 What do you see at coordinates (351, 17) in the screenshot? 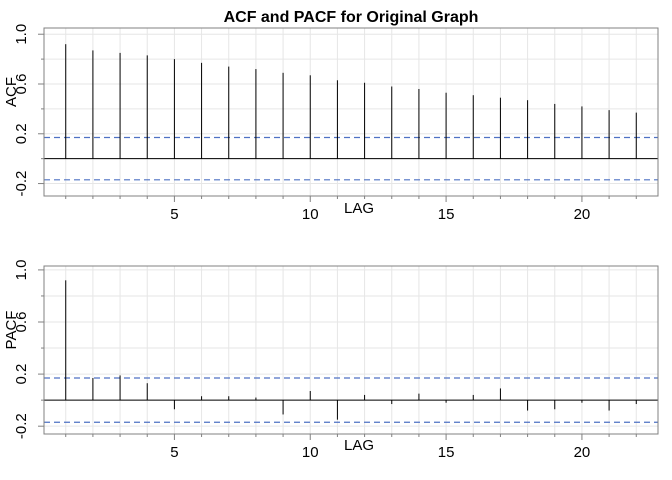
I see `figure-title: ACF and PACF for Original Graph` at bounding box center [351, 17].